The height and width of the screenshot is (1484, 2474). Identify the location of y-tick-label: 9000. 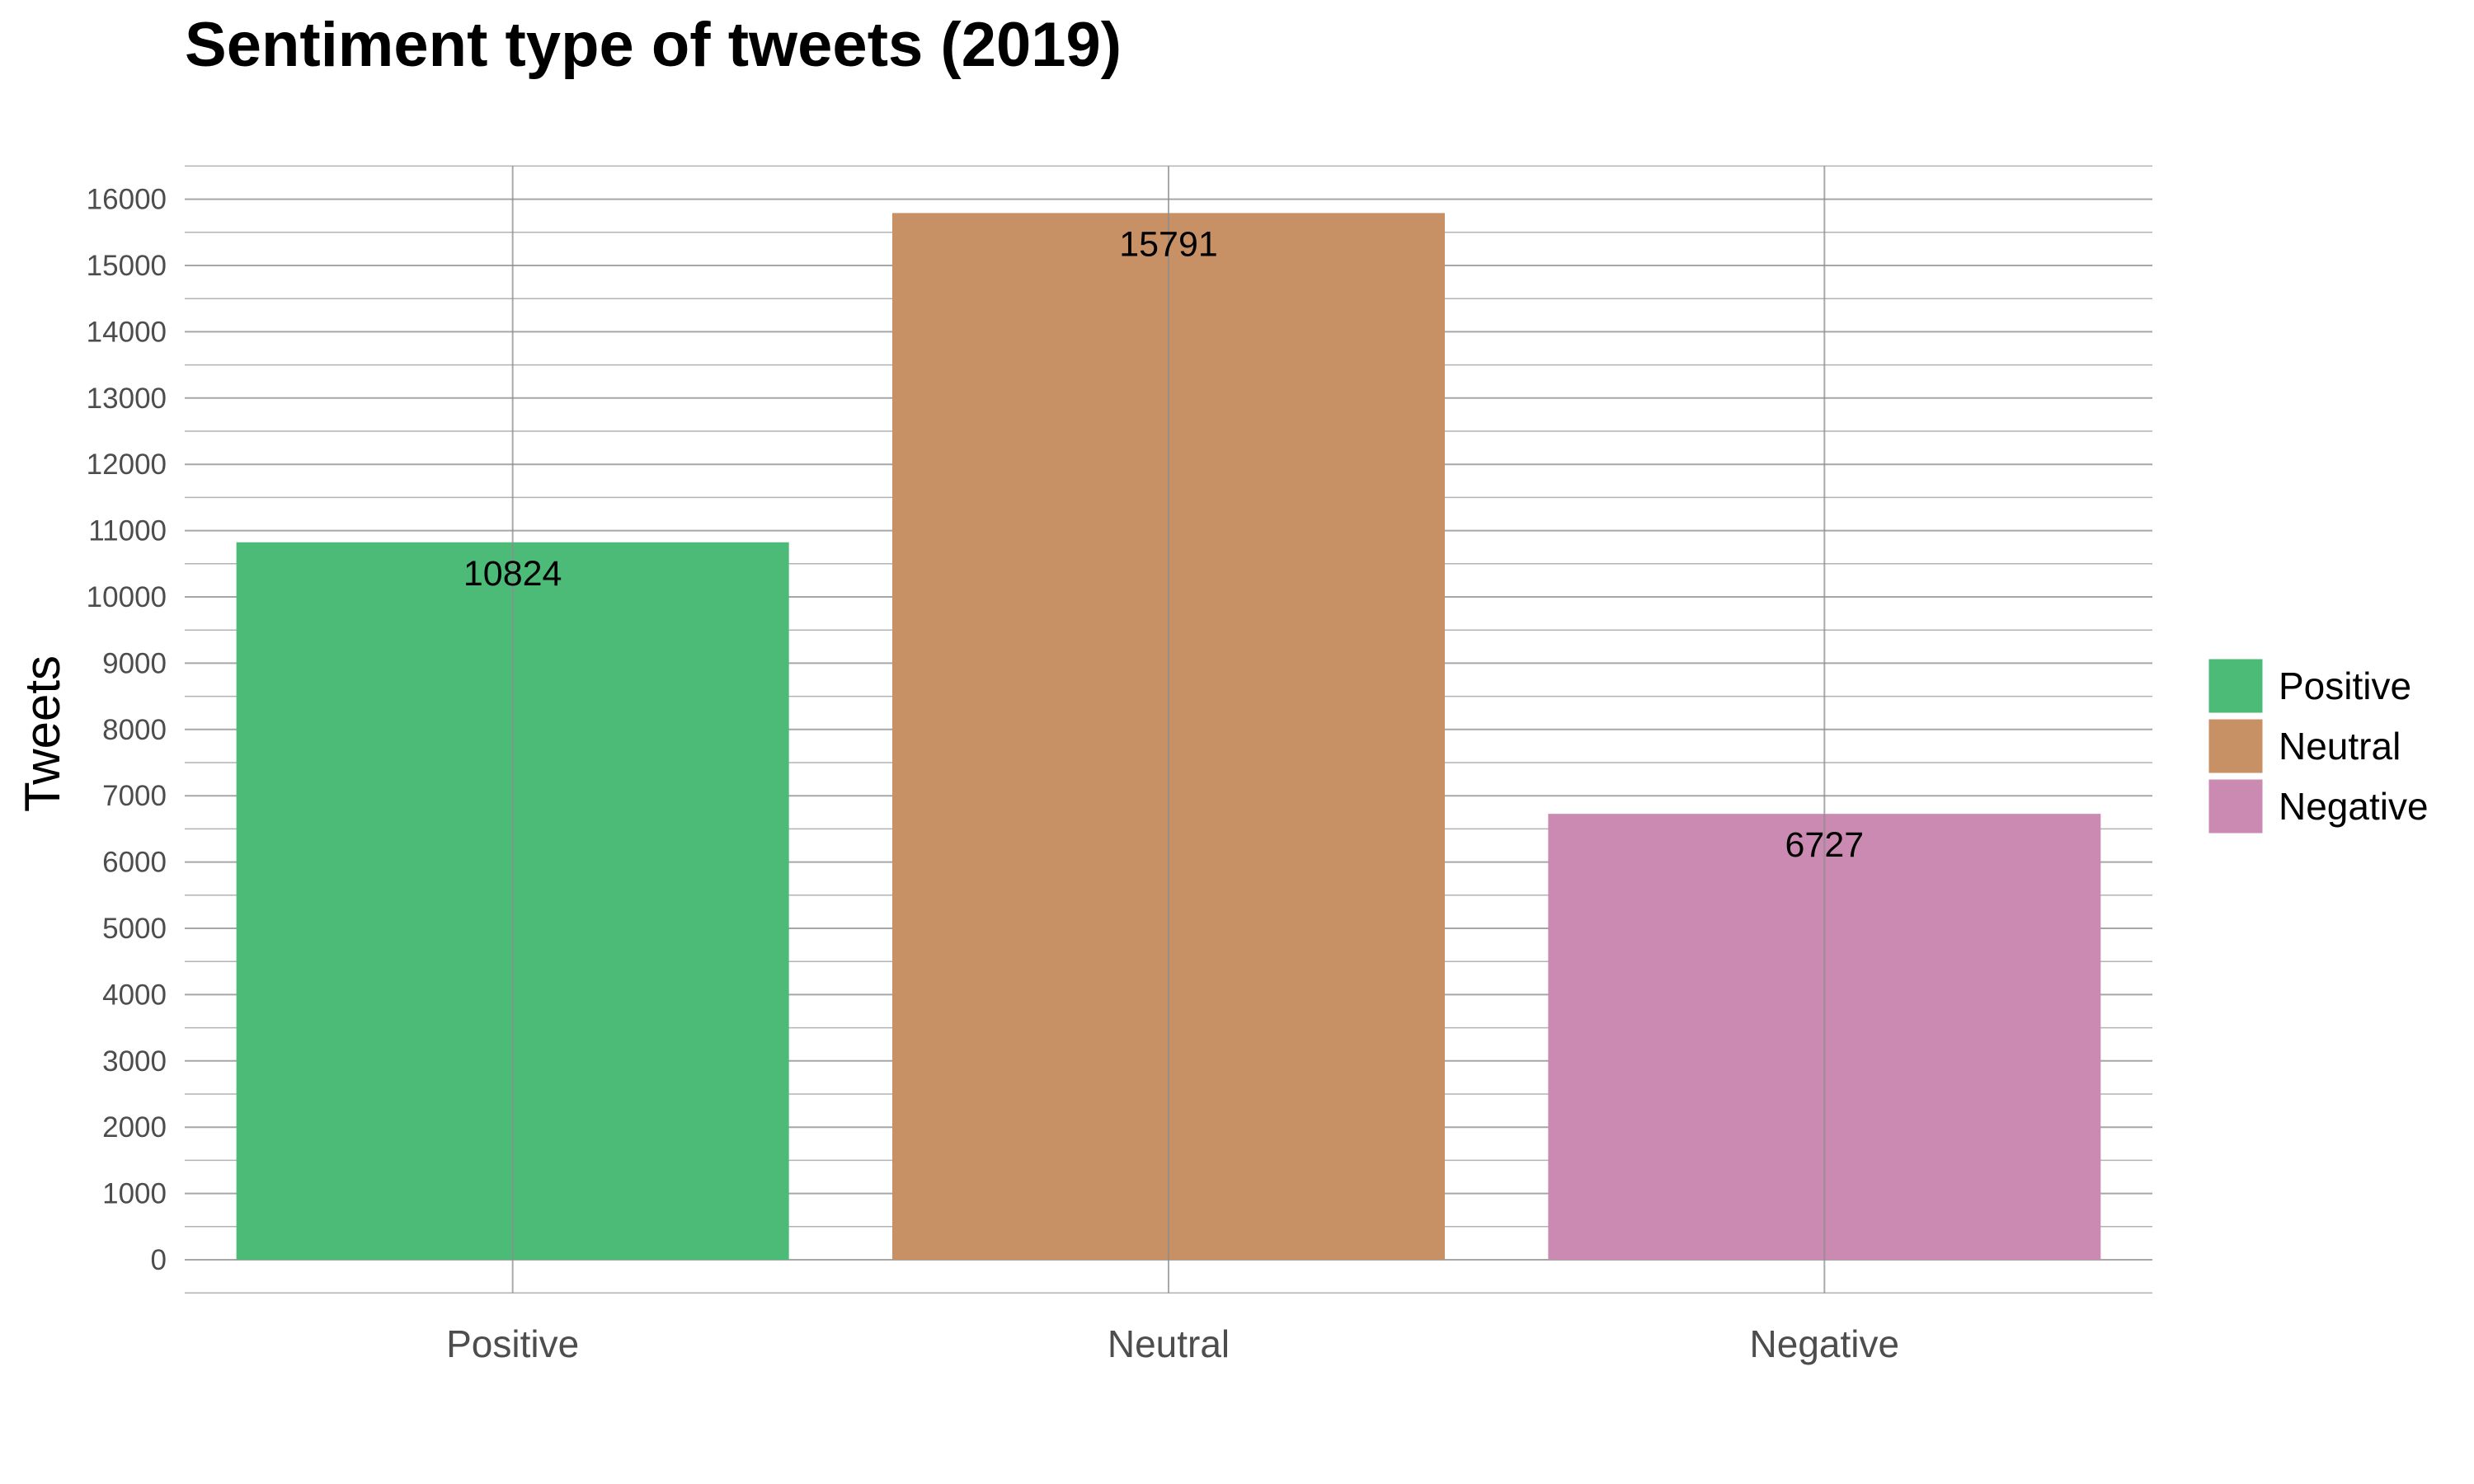
(134, 663).